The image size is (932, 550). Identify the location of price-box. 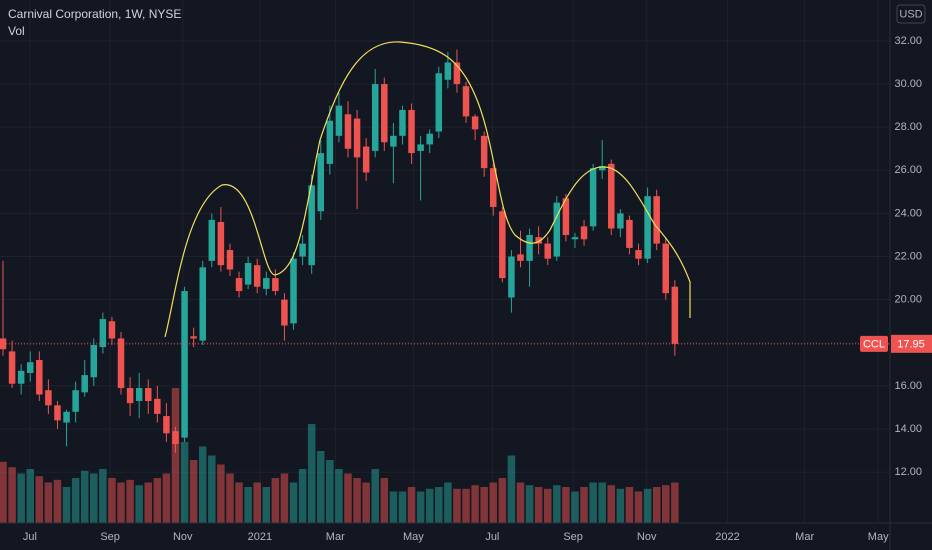
(911, 343).